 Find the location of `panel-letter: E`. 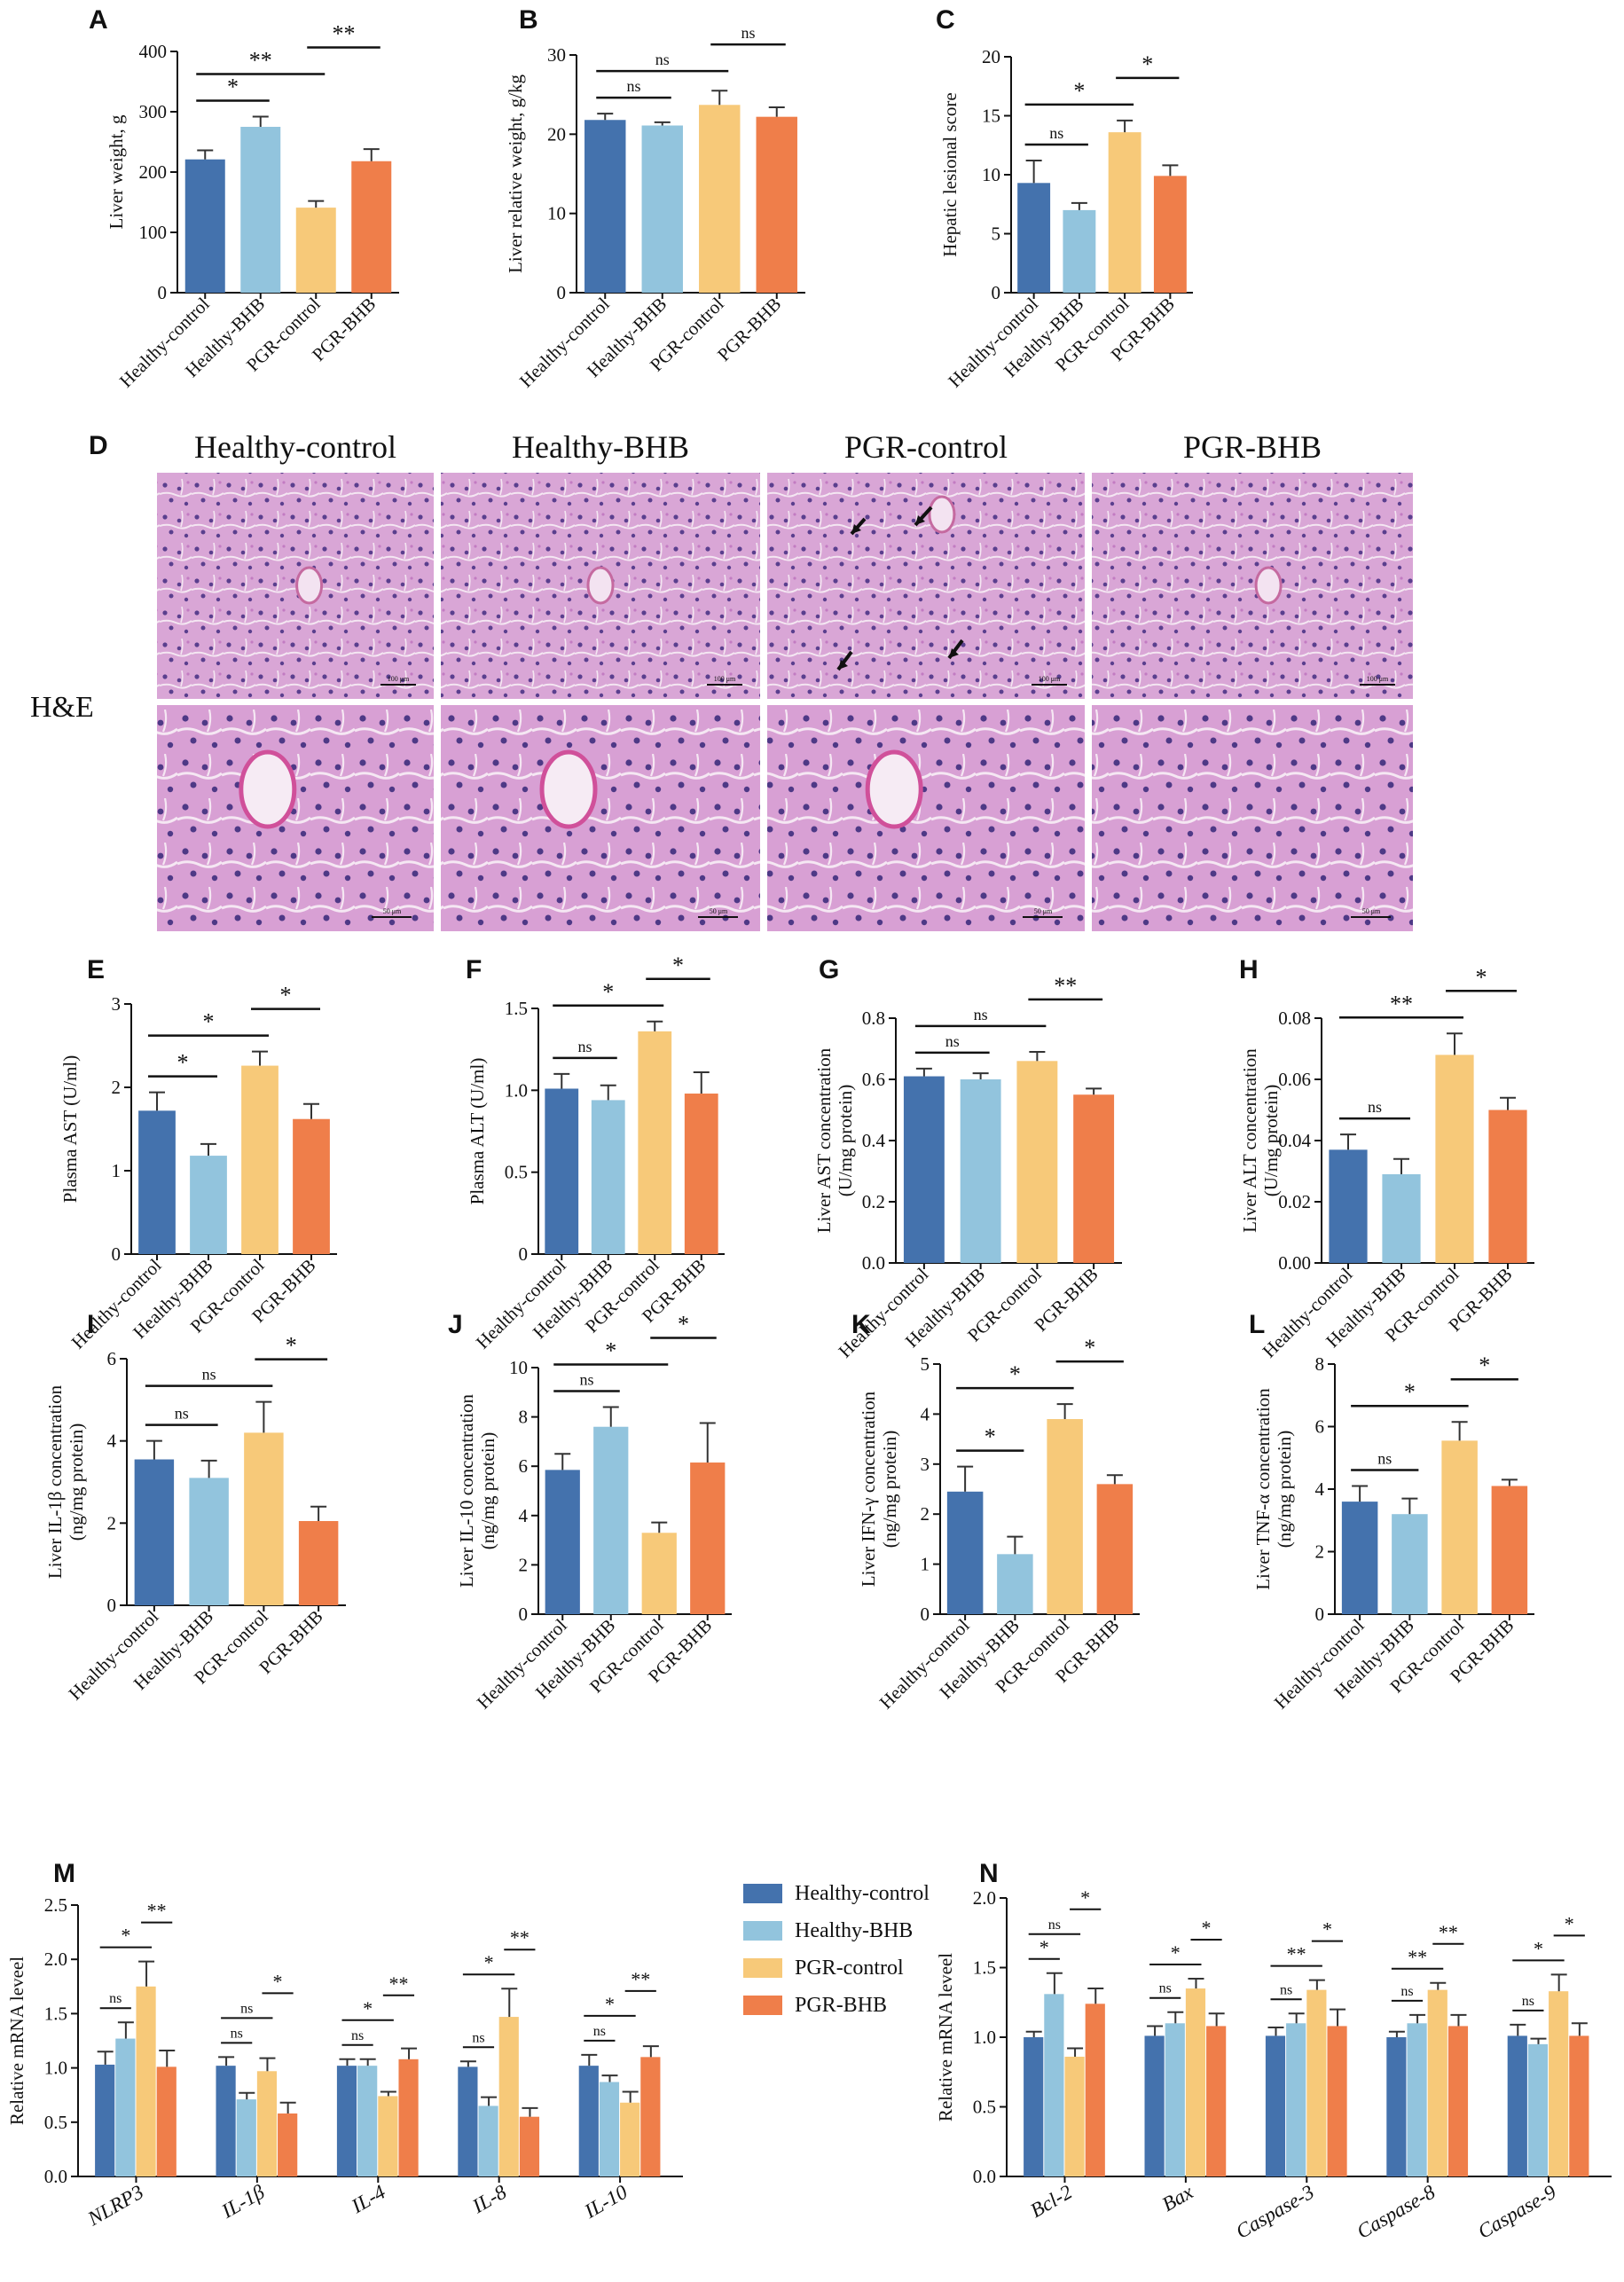

panel-letter: E is located at coordinates (96, 969).